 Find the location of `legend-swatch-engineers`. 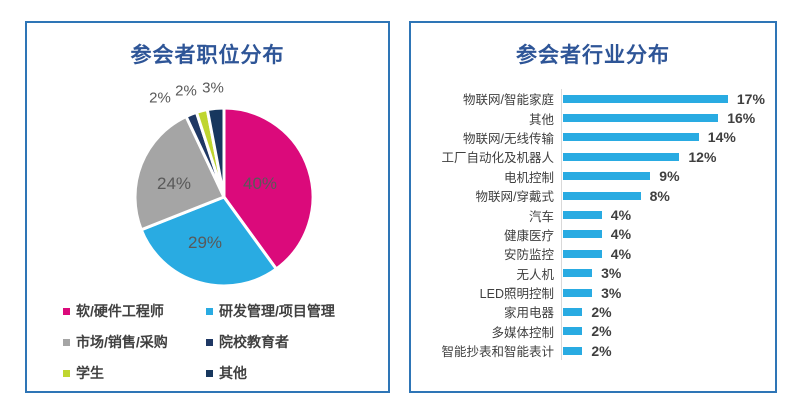

legend-swatch-engineers is located at coordinates (66, 311).